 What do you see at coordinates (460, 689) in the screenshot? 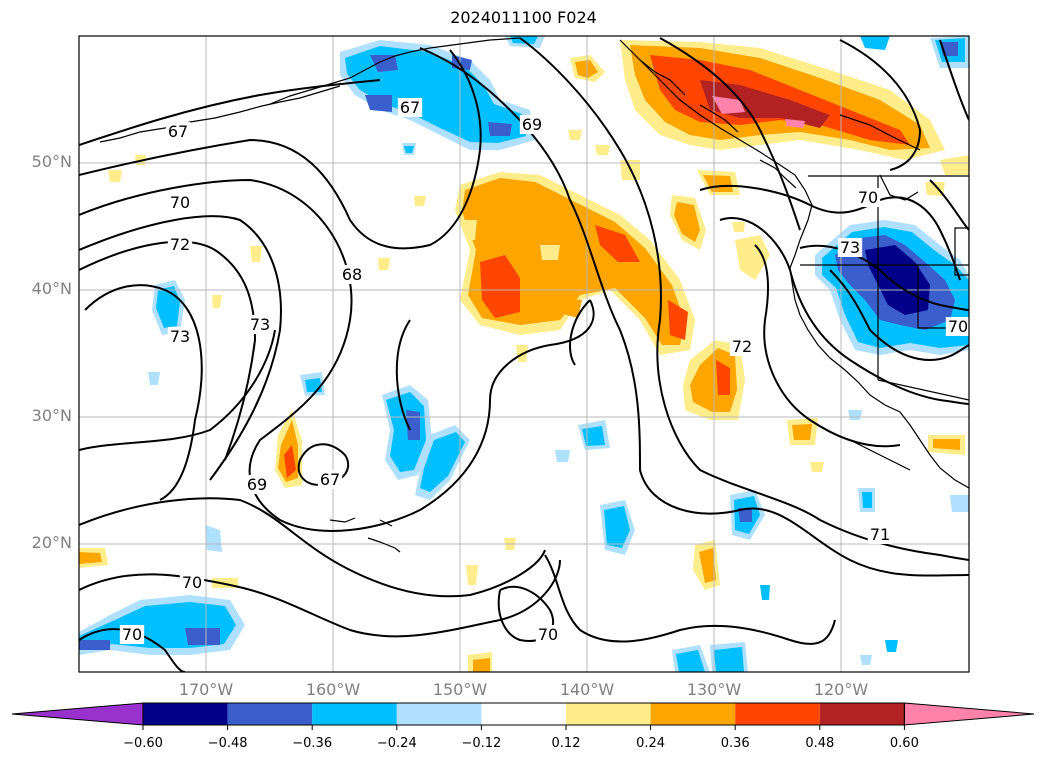
I see `lon-label-150w: 150°W` at bounding box center [460, 689].